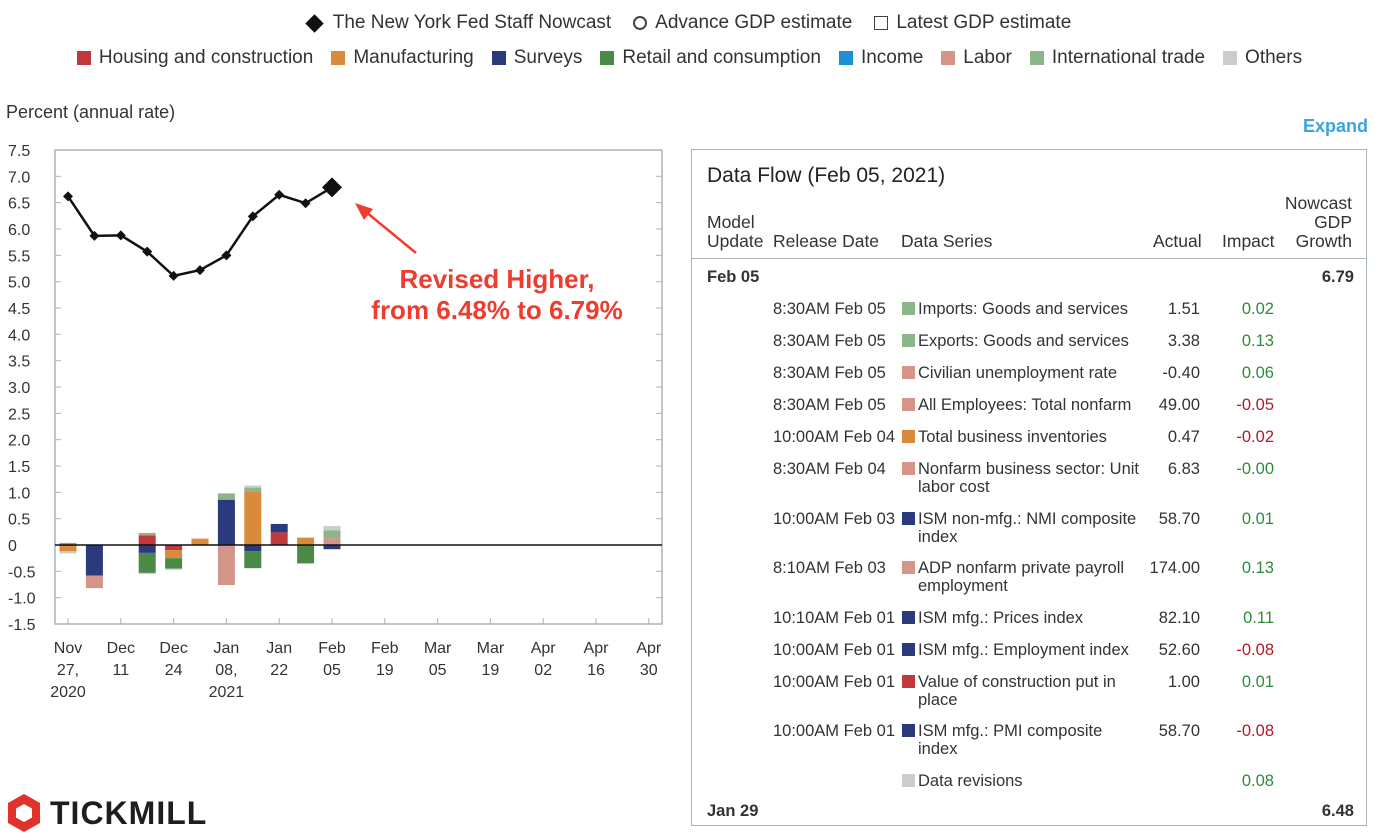 The height and width of the screenshot is (840, 1379). Describe the element at coordinates (68, 648) in the screenshot. I see `x-tick-label: Nov` at that location.